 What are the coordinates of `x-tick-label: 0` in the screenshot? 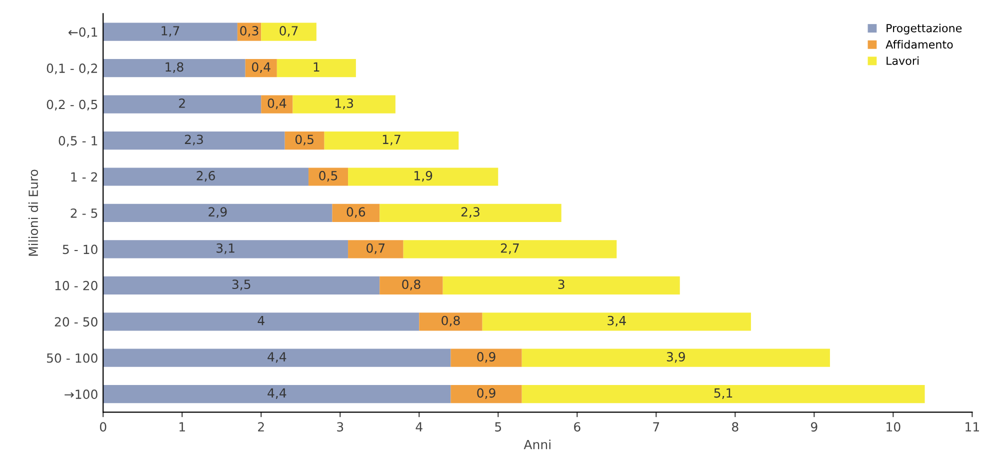 It's located at (103, 427).